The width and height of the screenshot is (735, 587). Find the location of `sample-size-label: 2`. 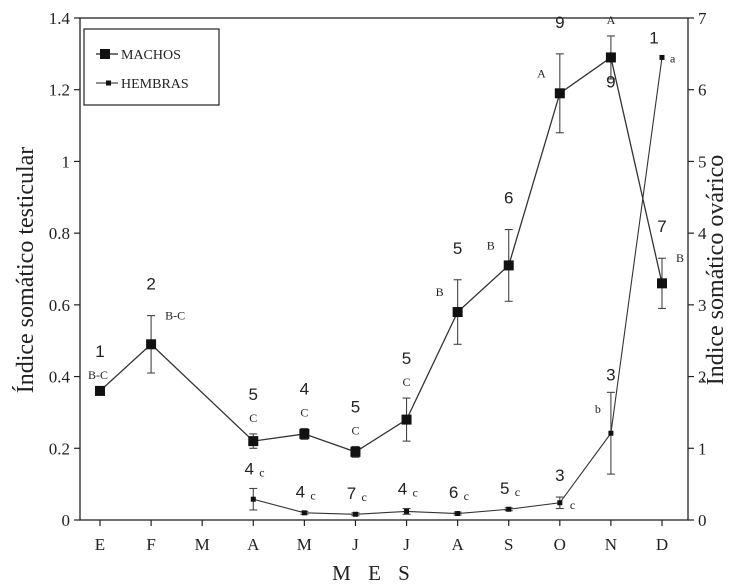

sample-size-label: 2 is located at coordinates (150, 284).